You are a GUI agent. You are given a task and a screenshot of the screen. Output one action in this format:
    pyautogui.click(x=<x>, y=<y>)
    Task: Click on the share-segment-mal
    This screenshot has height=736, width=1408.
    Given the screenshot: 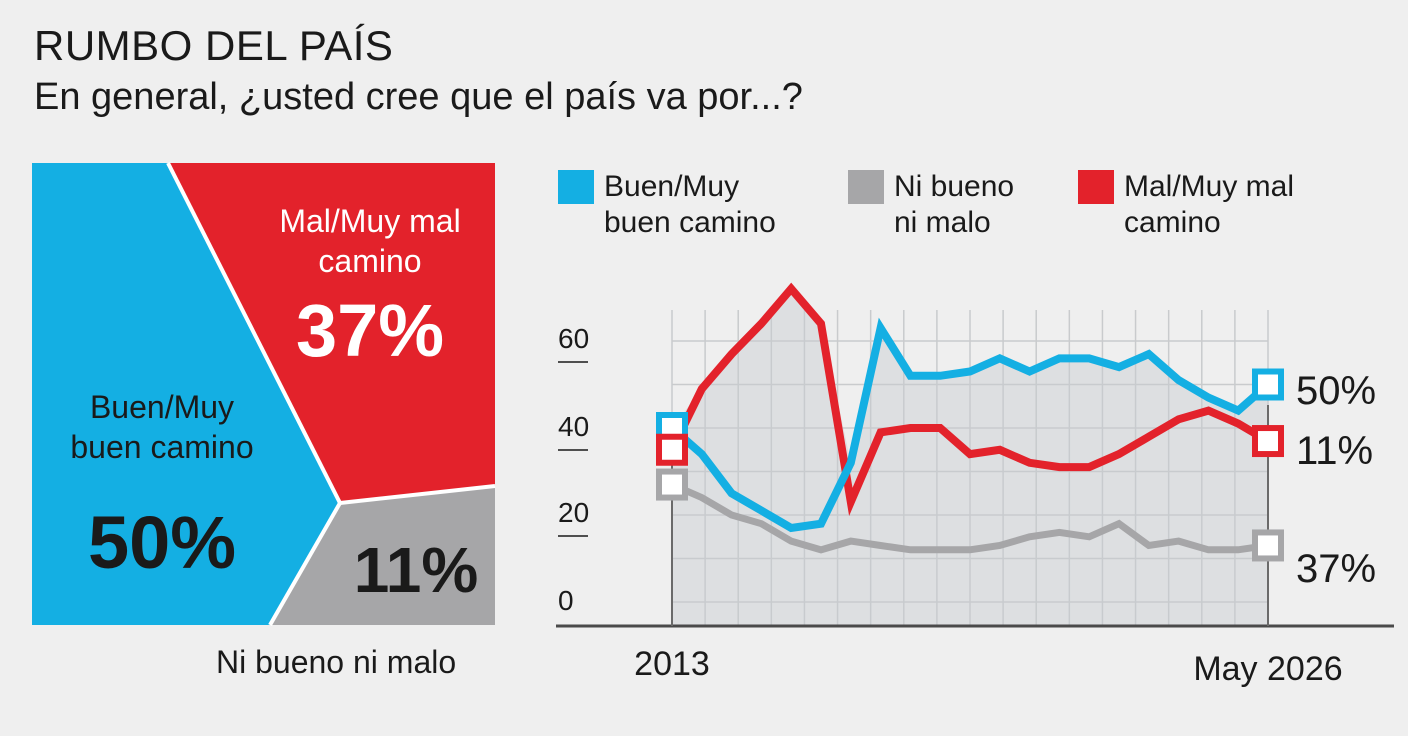 What is the action you would take?
    pyautogui.click(x=331, y=333)
    